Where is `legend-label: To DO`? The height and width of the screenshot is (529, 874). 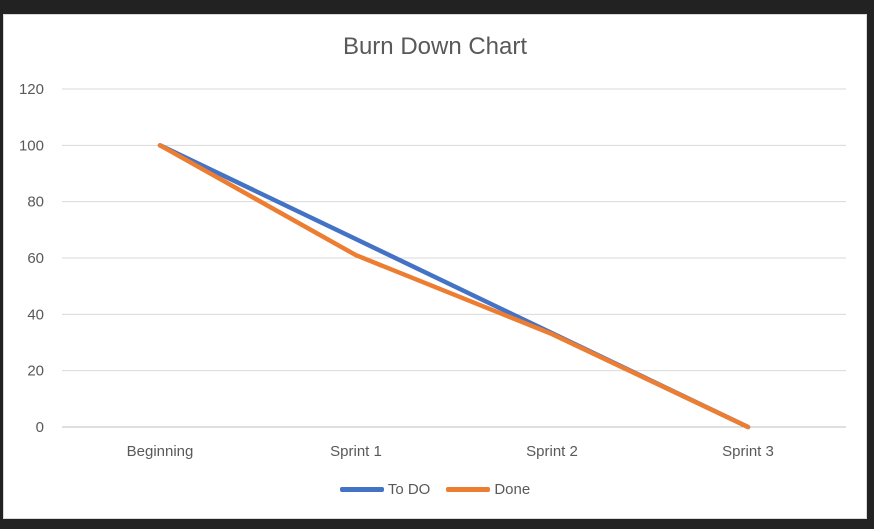 legend-label: To DO is located at coordinates (409, 489).